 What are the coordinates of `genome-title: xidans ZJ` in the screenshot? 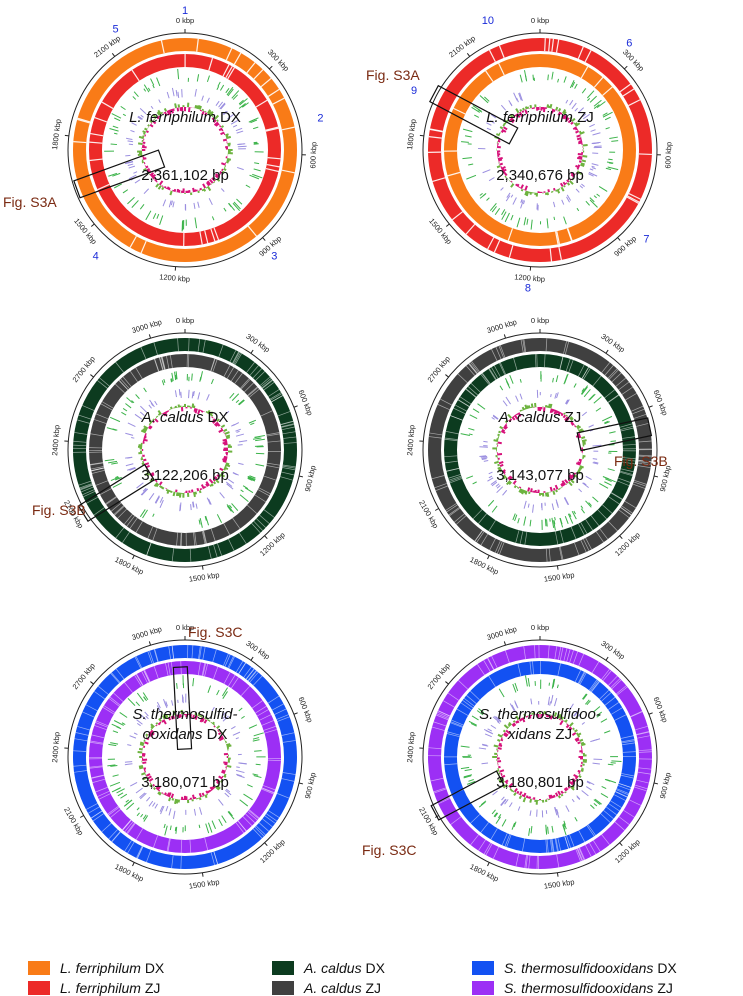 It's located at (539, 734).